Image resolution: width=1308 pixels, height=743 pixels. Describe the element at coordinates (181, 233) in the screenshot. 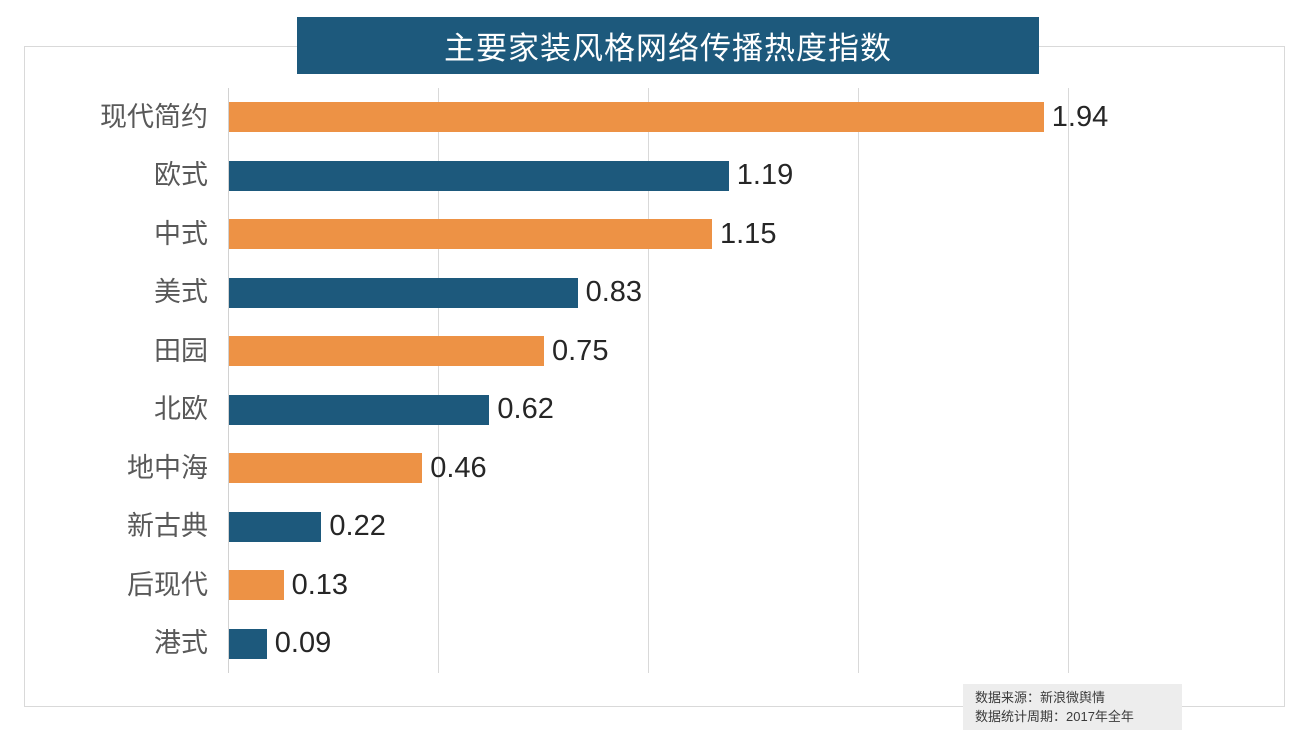

I see `category-label: 中式` at that location.